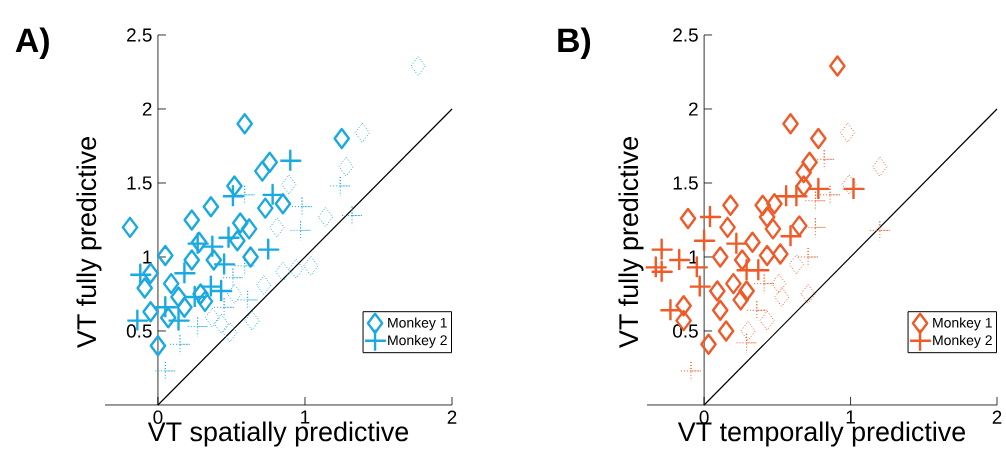 This screenshot has height=461, width=1006. I want to click on y-tick-label: 1, so click(147, 257).